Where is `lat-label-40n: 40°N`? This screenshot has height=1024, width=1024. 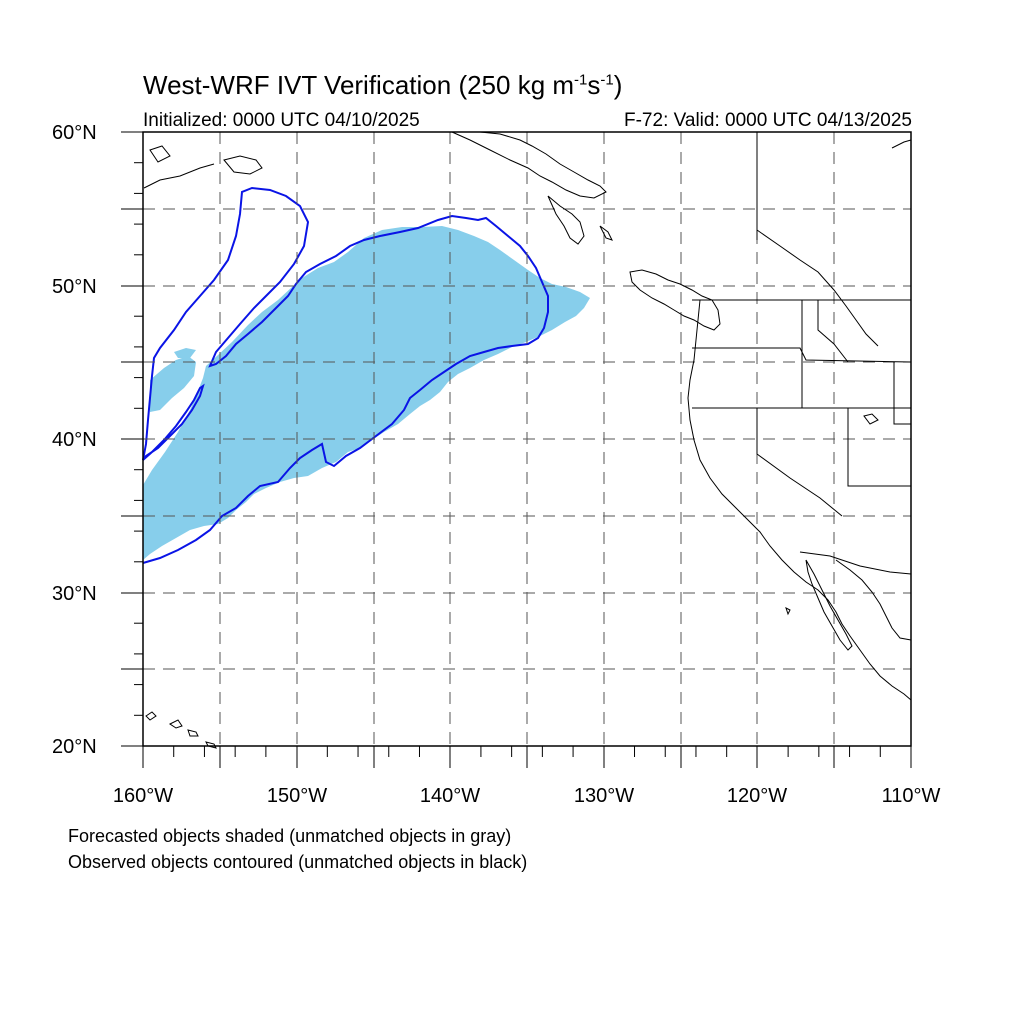
lat-label-40n: 40°N is located at coordinates (74, 440).